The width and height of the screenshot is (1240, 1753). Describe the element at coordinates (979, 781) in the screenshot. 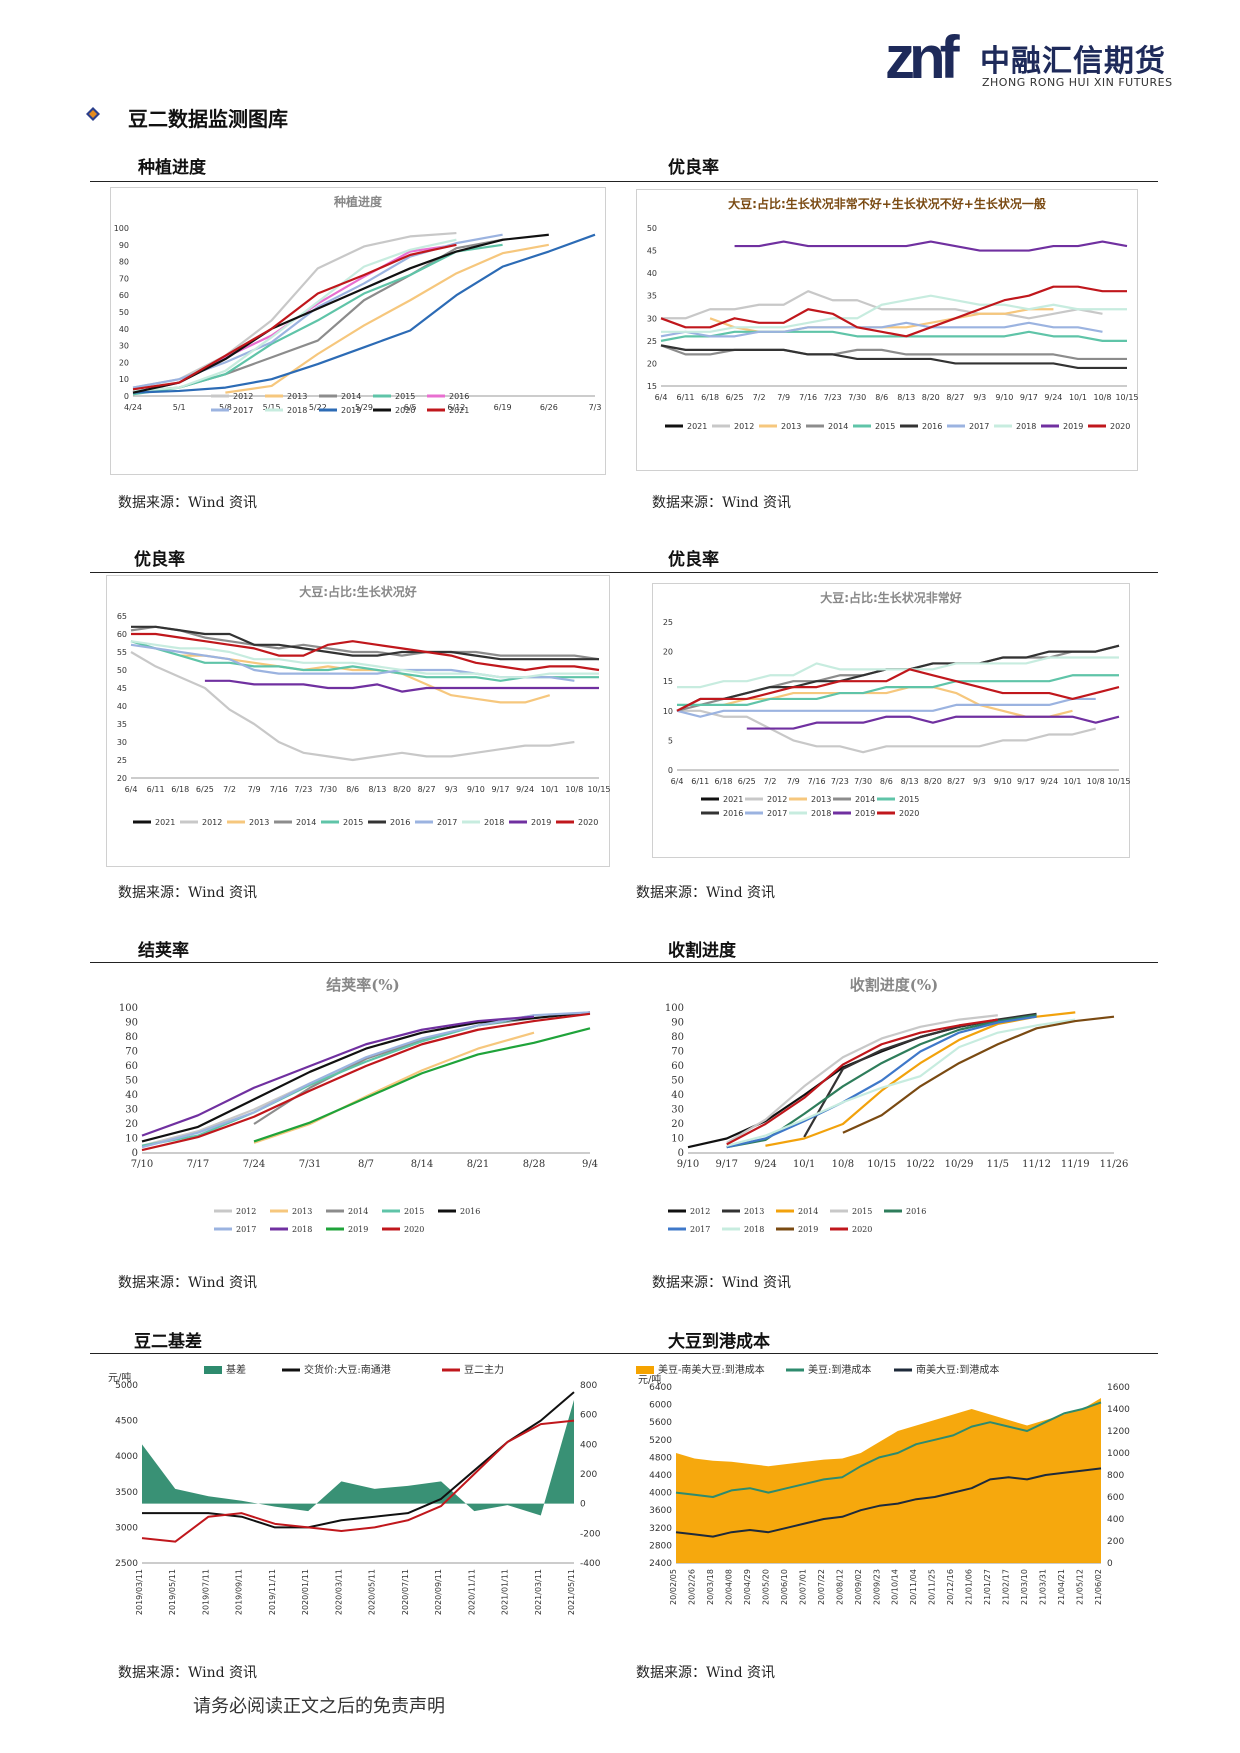

I see `x-tick-label: 9/3` at that location.